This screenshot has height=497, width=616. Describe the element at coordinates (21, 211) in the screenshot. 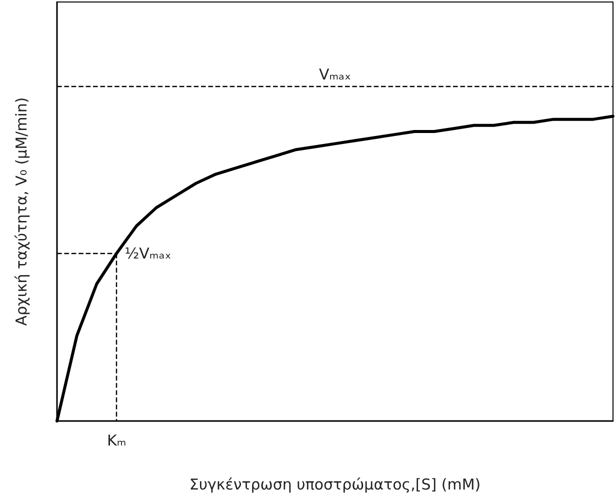

I see `y-axis-title: Αρχική ταχύτητα, V₀ (μM/min)` at that location.